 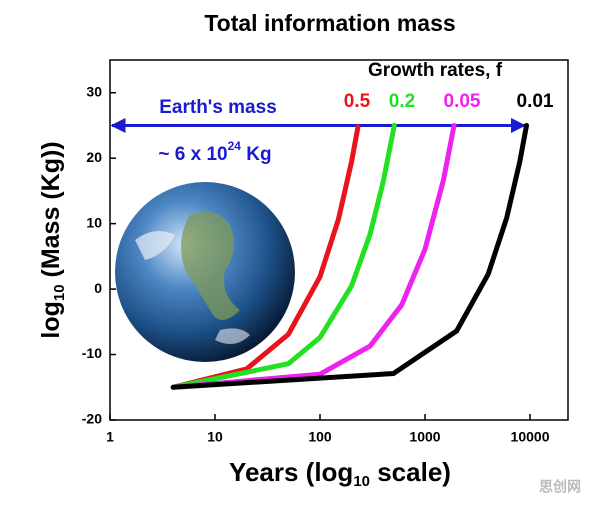 I want to click on label-part: (Mass (Kg)), so click(x=51, y=212).